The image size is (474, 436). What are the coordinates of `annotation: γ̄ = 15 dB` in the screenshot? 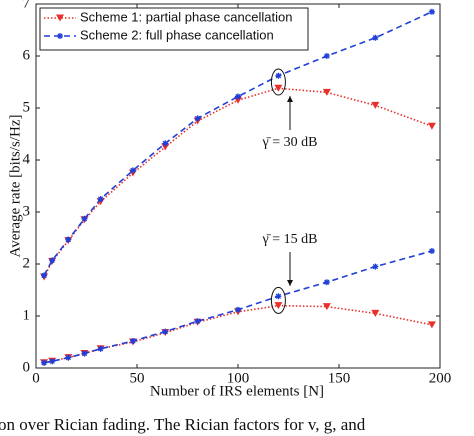 It's located at (290, 239).